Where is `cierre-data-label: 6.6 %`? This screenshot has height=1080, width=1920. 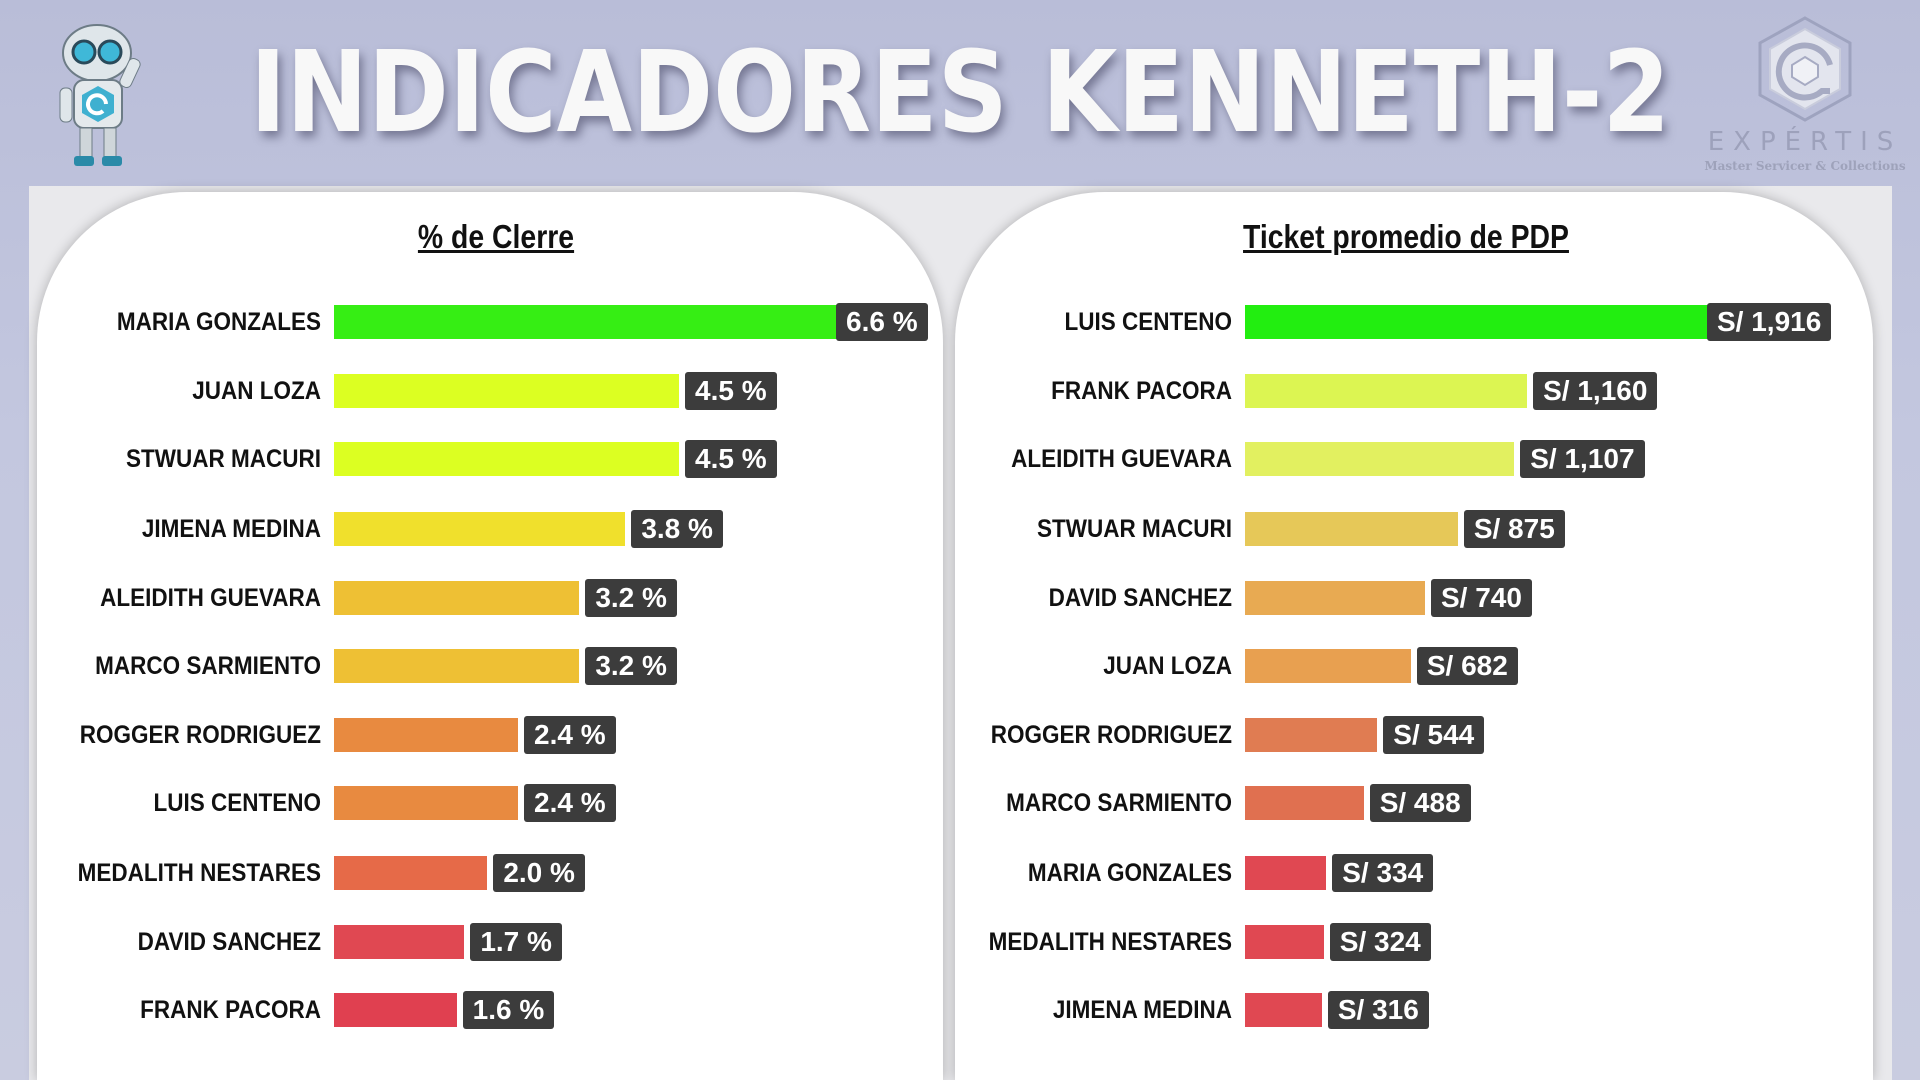
cierre-data-label: 6.6 % is located at coordinates (882, 322).